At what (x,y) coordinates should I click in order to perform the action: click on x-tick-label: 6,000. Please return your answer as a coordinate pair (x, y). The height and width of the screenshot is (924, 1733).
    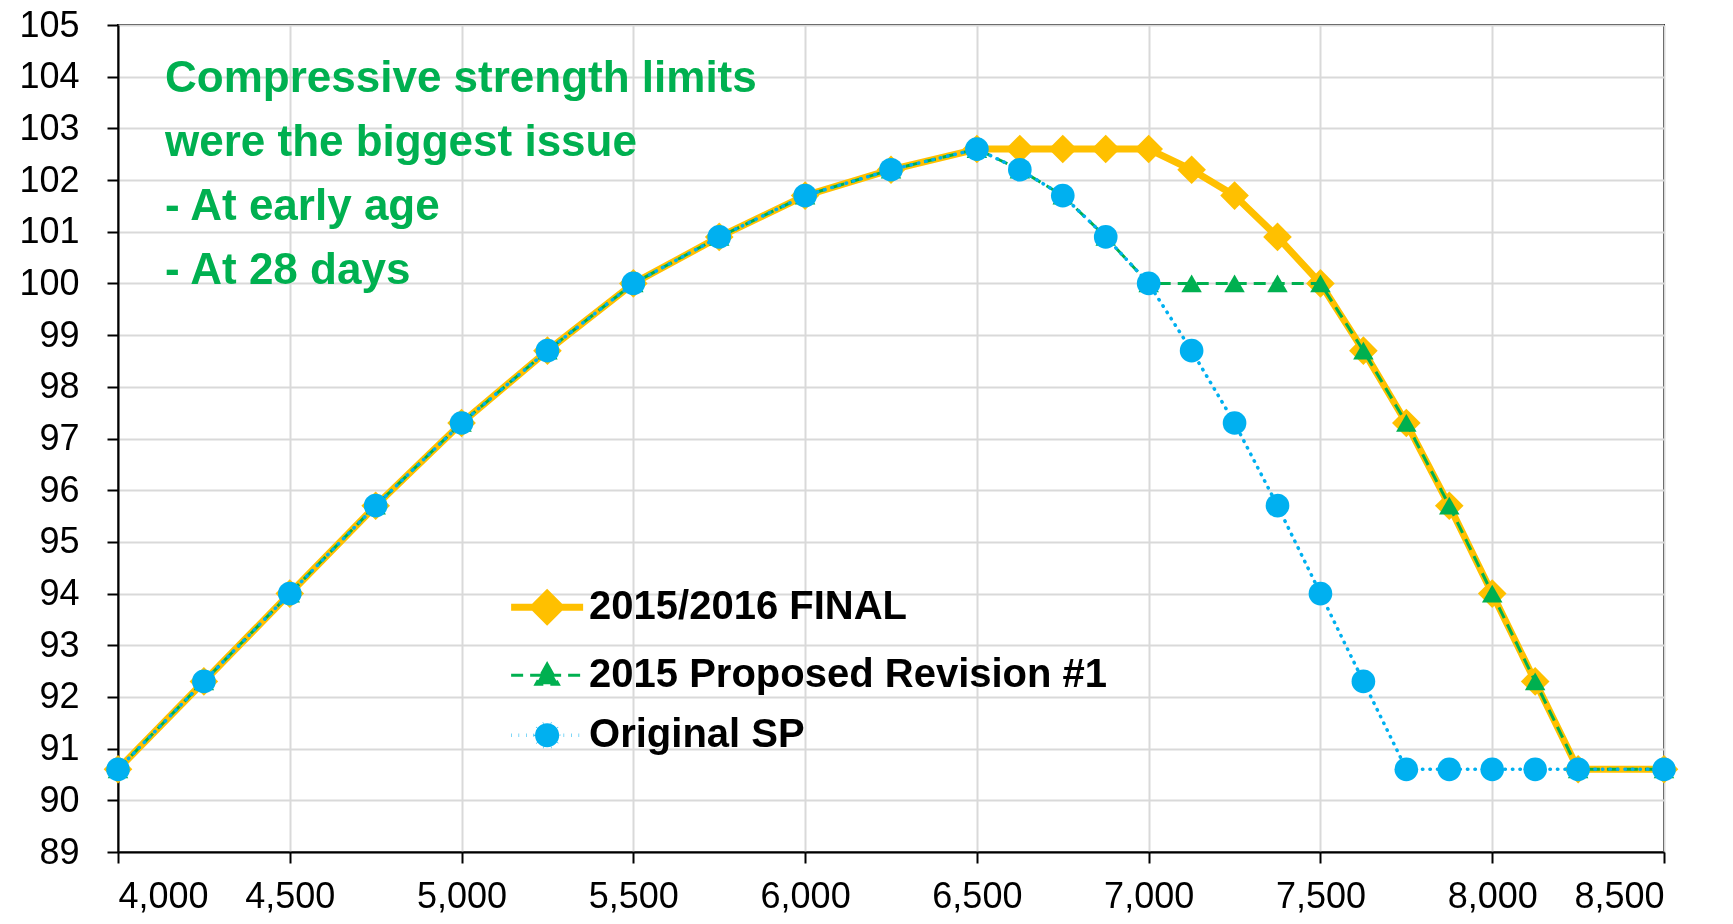
    Looking at the image, I should click on (805, 895).